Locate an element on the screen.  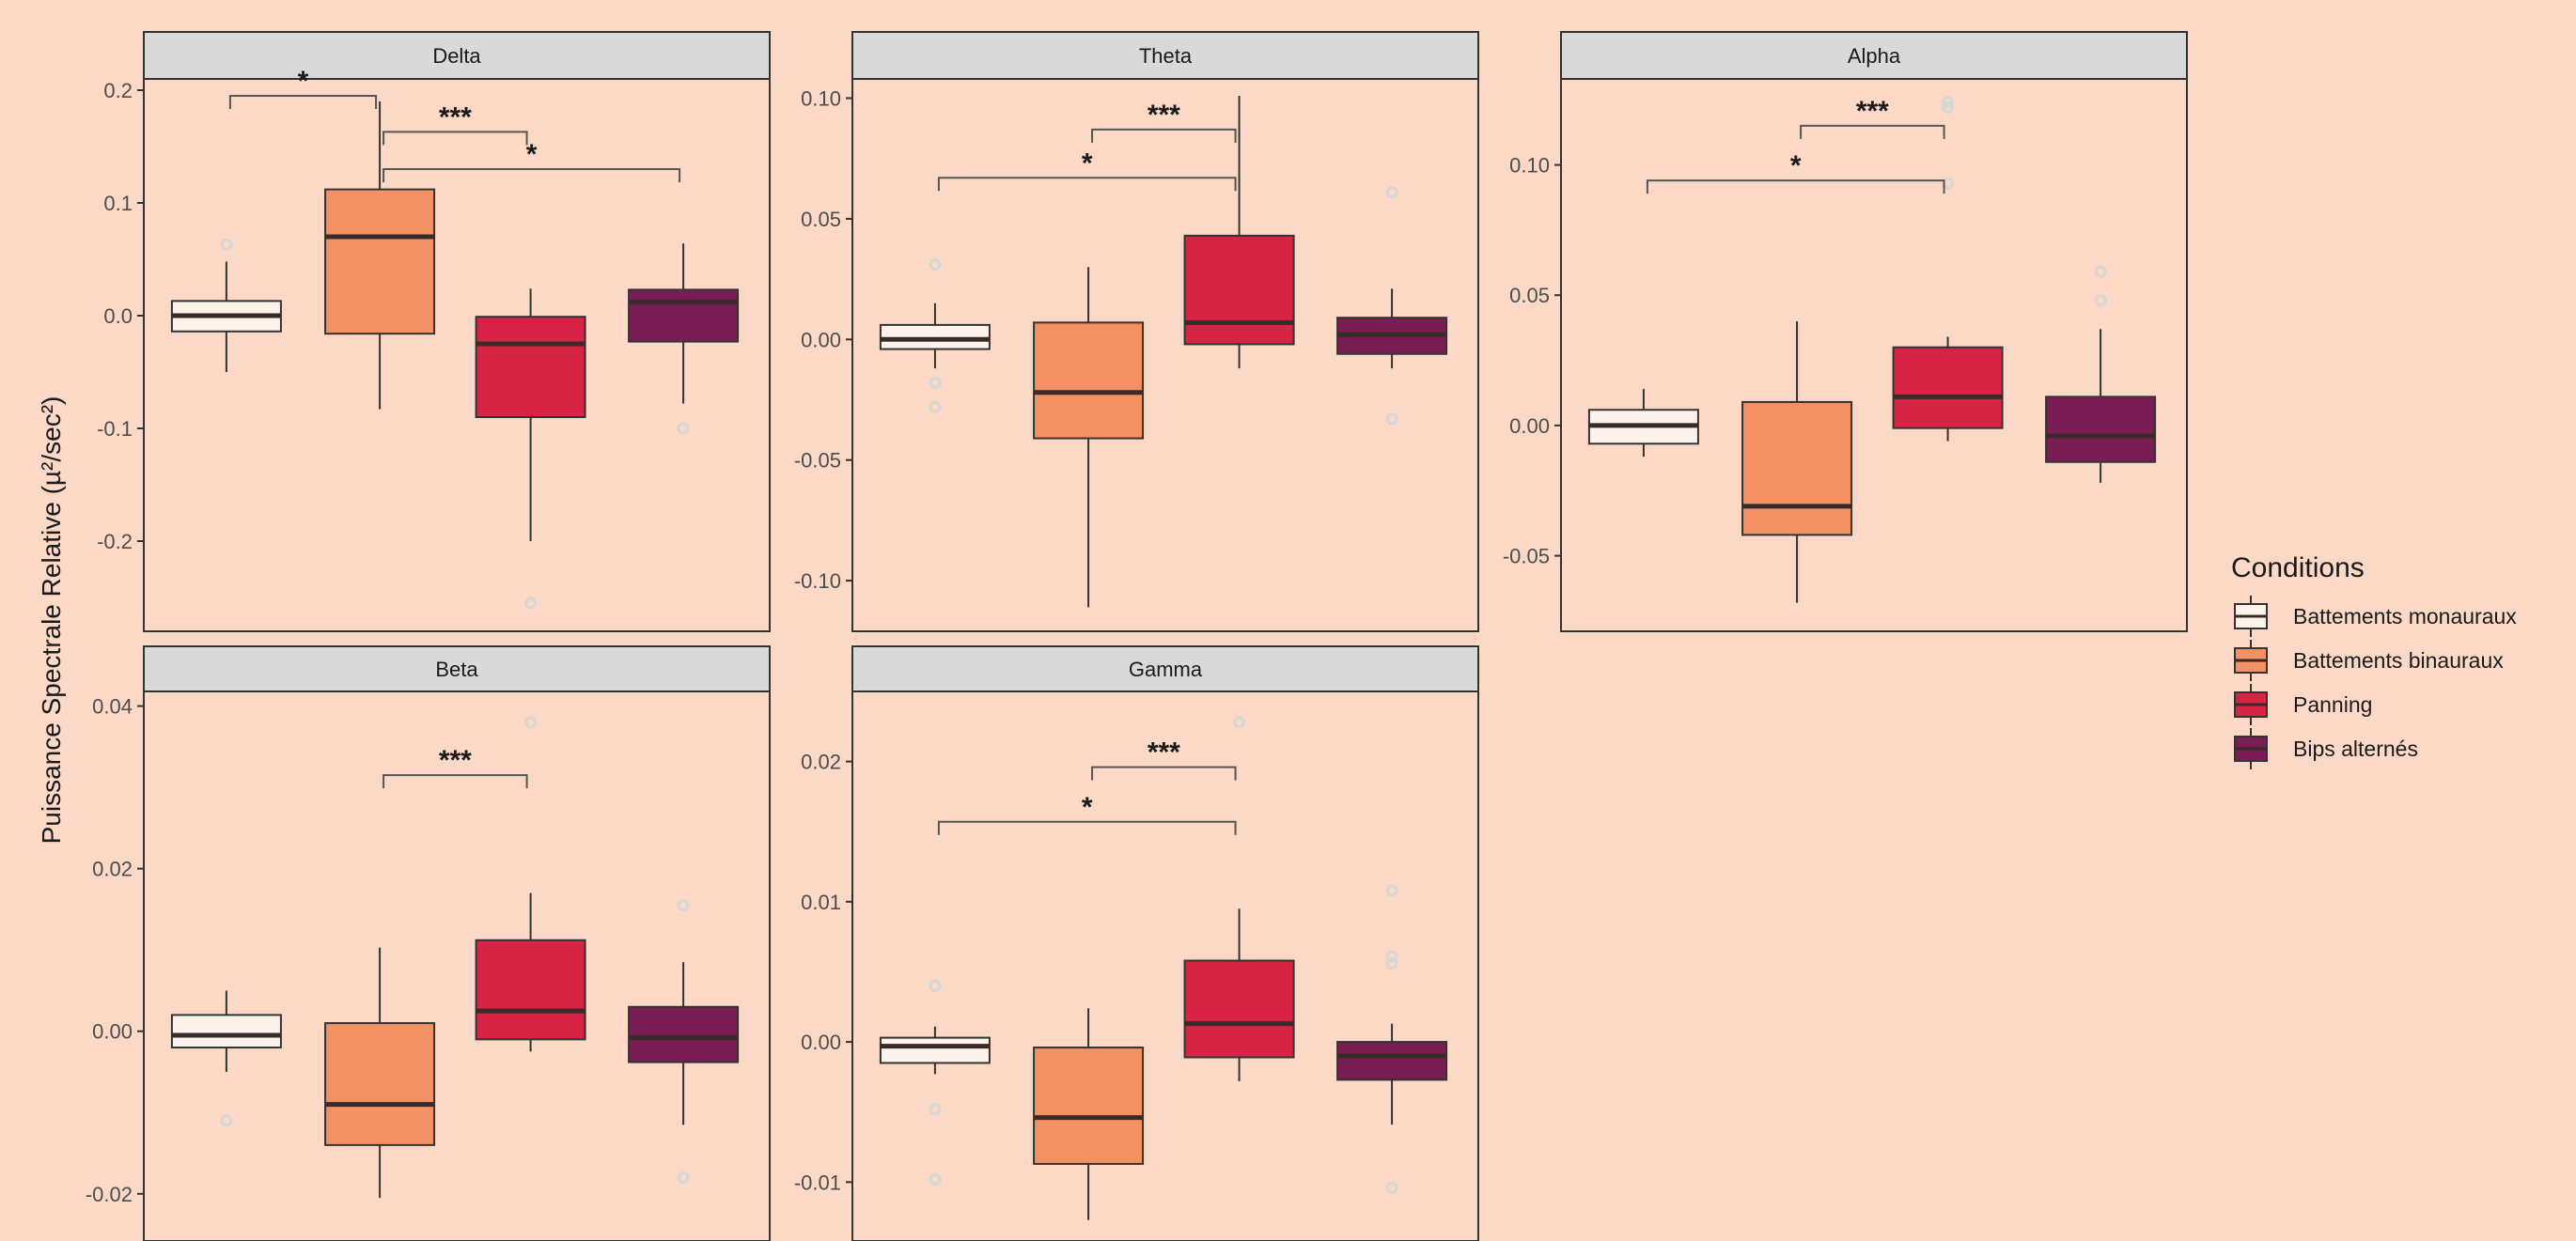
facet-panel-delta: Delta-0.2-0.10.00.10.2 ***** is located at coordinates (434, 332).